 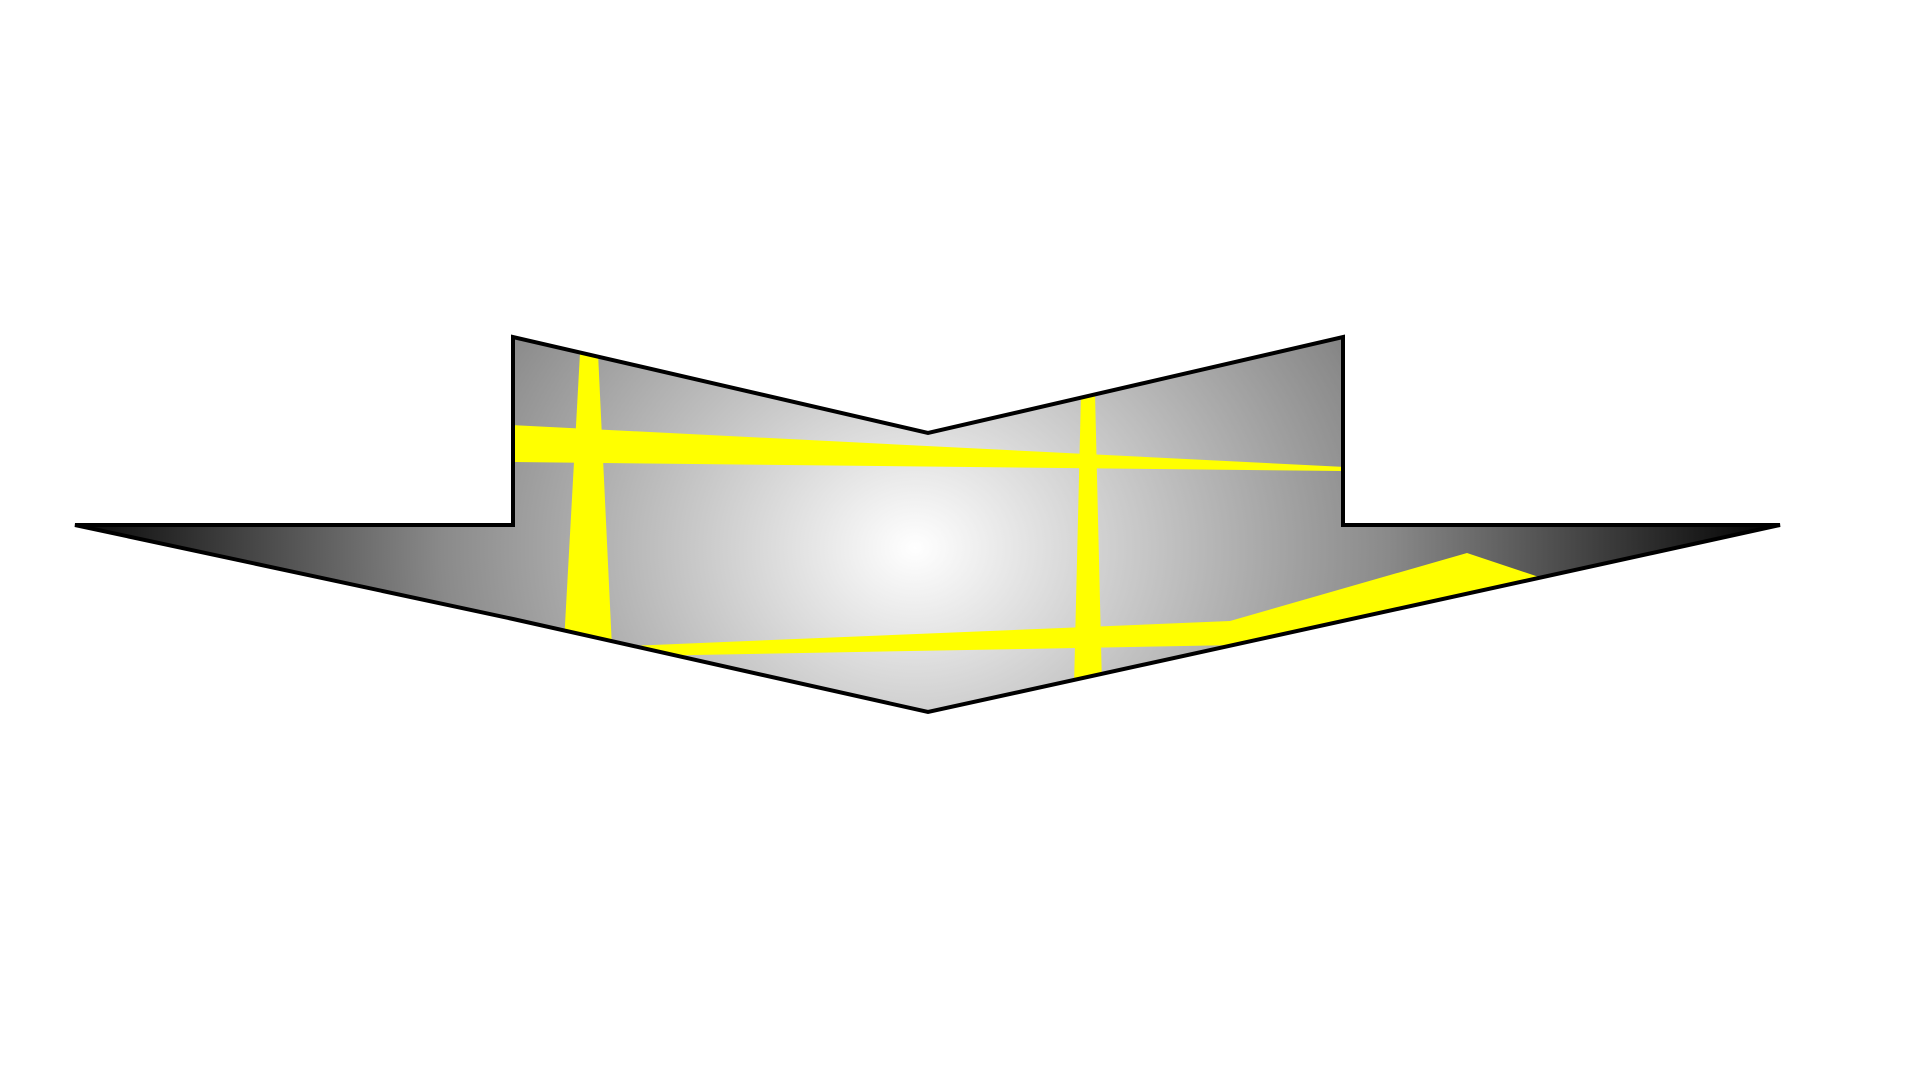 What do you see at coordinates (1088, 604) in the screenshot?
I see `beam-lower-diagonal` at bounding box center [1088, 604].